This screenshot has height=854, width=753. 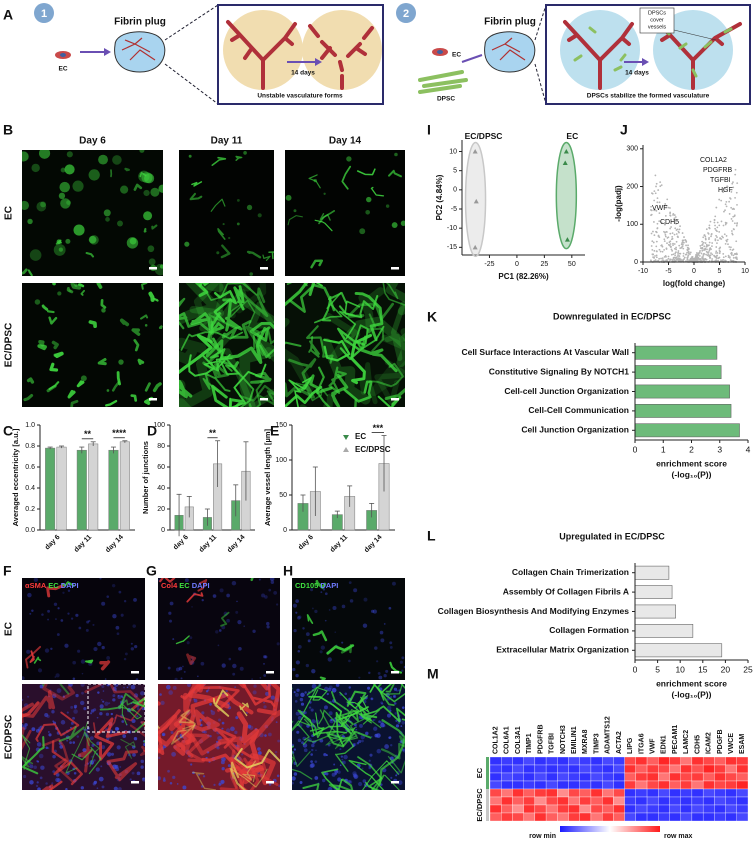 What do you see at coordinates (692, 694) in the screenshot?
I see `x-axis-label: (-log₁₀(P))` at bounding box center [692, 694].